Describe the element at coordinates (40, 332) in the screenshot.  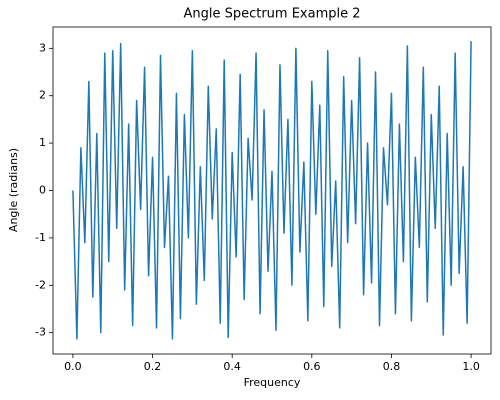
I see `y-tick-label: -3` at that location.